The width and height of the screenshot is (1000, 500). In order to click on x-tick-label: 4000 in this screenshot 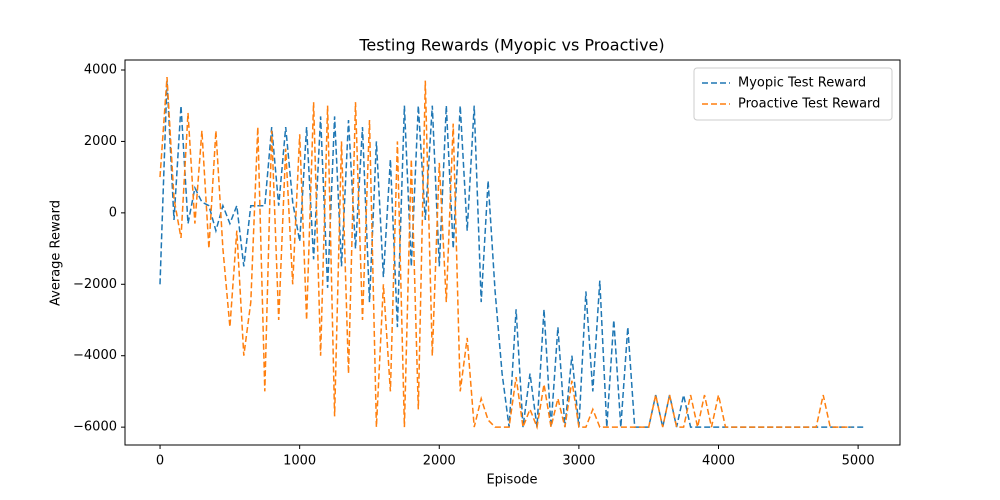, I will do `click(718, 461)`.